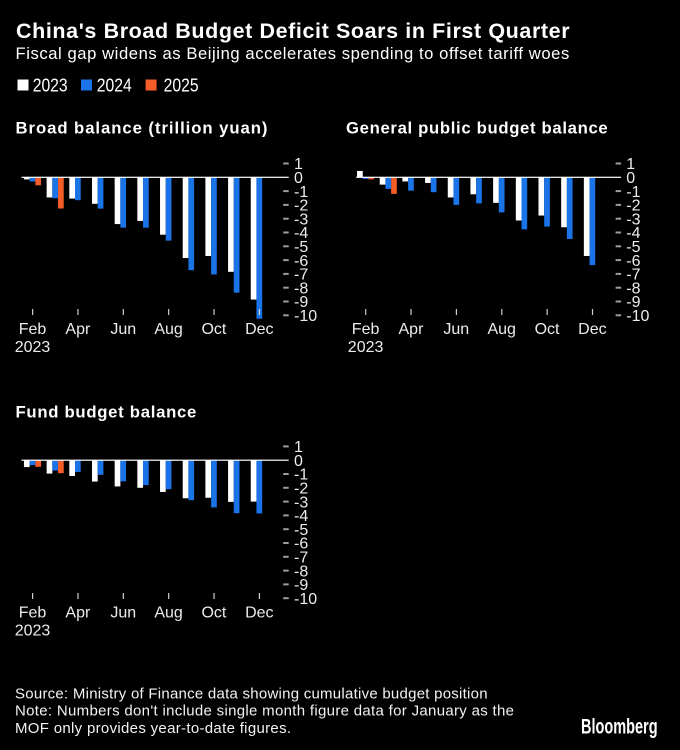 Image resolution: width=680 pixels, height=750 pixels. Describe the element at coordinates (477, 128) in the screenshot. I see `svg-text: General public budget balance` at that location.